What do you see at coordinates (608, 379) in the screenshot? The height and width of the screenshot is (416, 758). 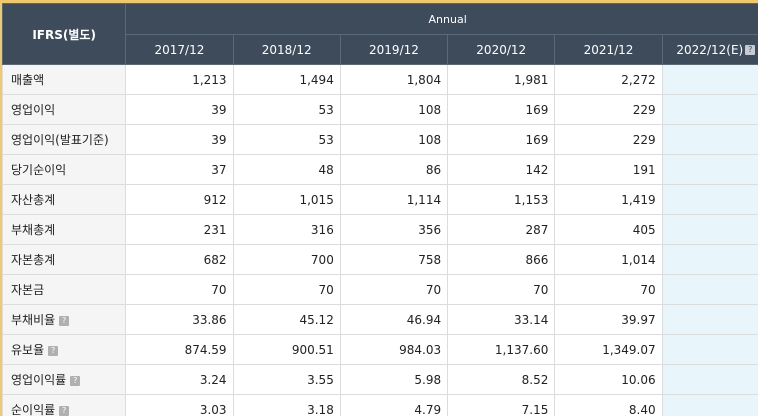 I see `value-cell: 10.06` at bounding box center [608, 379].